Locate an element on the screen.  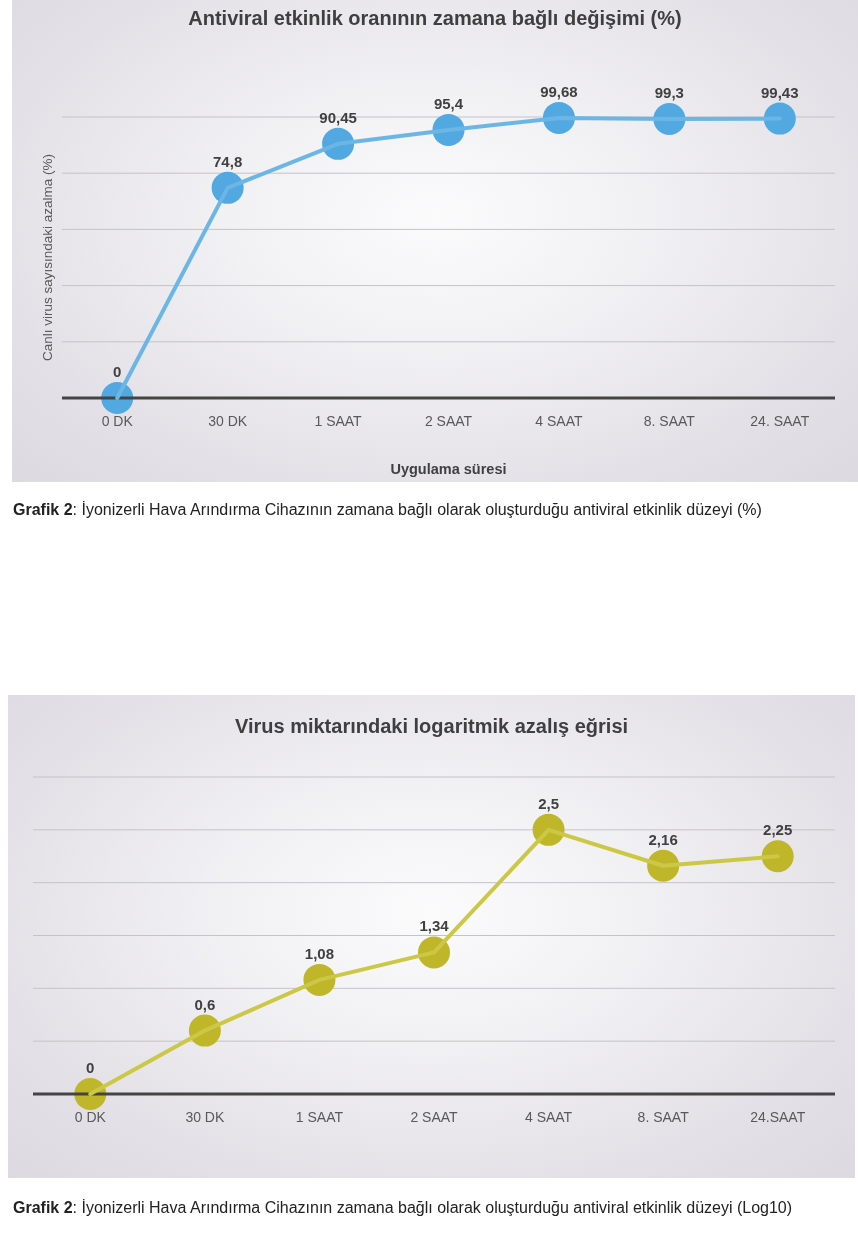
data-label: 99,3 is located at coordinates (669, 92).